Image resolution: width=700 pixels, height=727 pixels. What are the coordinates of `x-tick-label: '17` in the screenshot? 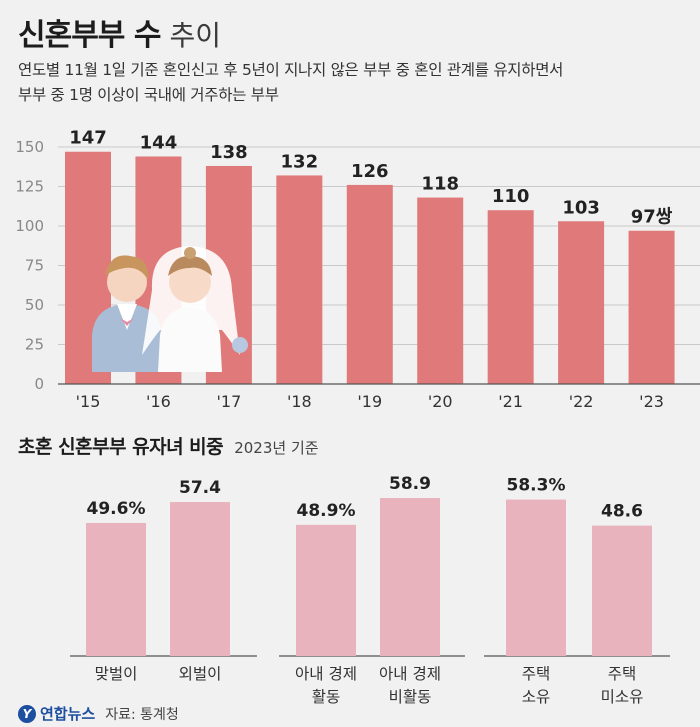 It's located at (229, 401).